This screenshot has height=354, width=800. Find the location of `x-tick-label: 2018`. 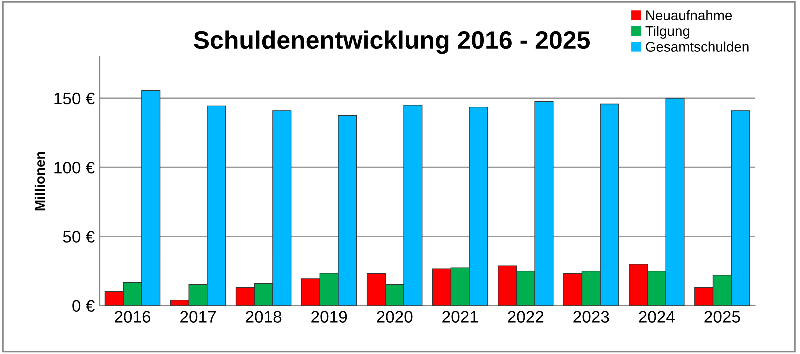

x-tick-label: 2018 is located at coordinates (264, 317).